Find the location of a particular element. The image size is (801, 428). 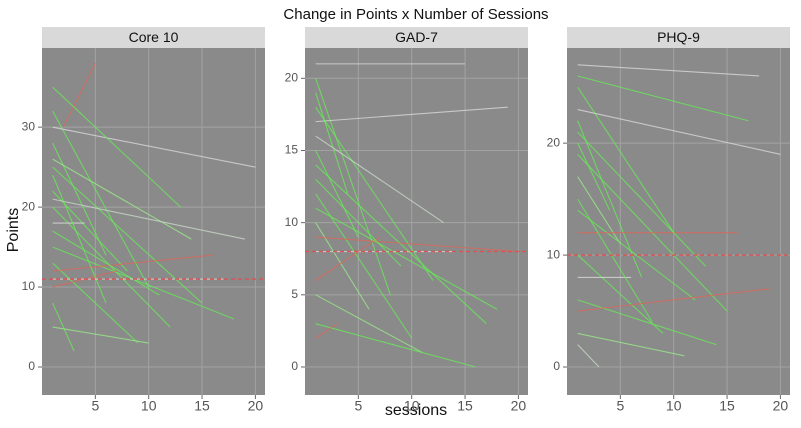

chart-title: Change in Points x Number of Sessions is located at coordinates (415, 14).